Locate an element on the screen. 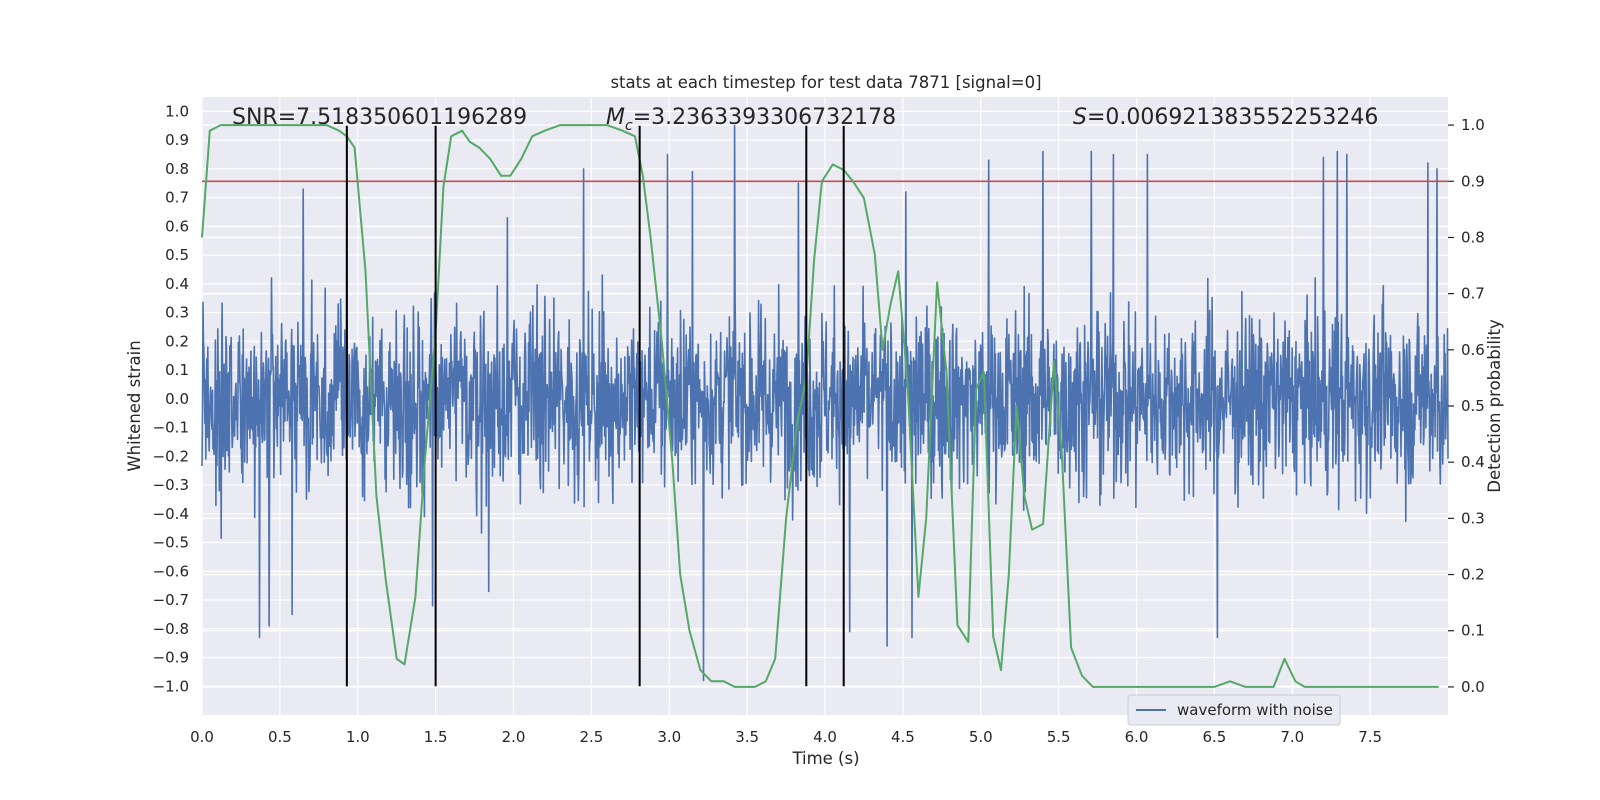 The image size is (1600, 800). right-y-tick-label: 0.0 is located at coordinates (1473, 687).